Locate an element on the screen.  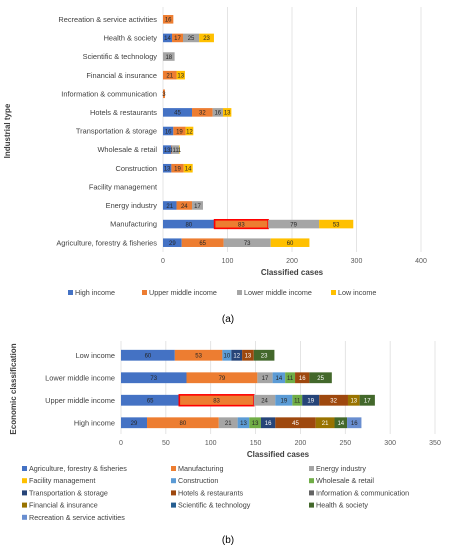
legend-label-upper-middle-income: Upper middle income is located at coordinates (183, 292).